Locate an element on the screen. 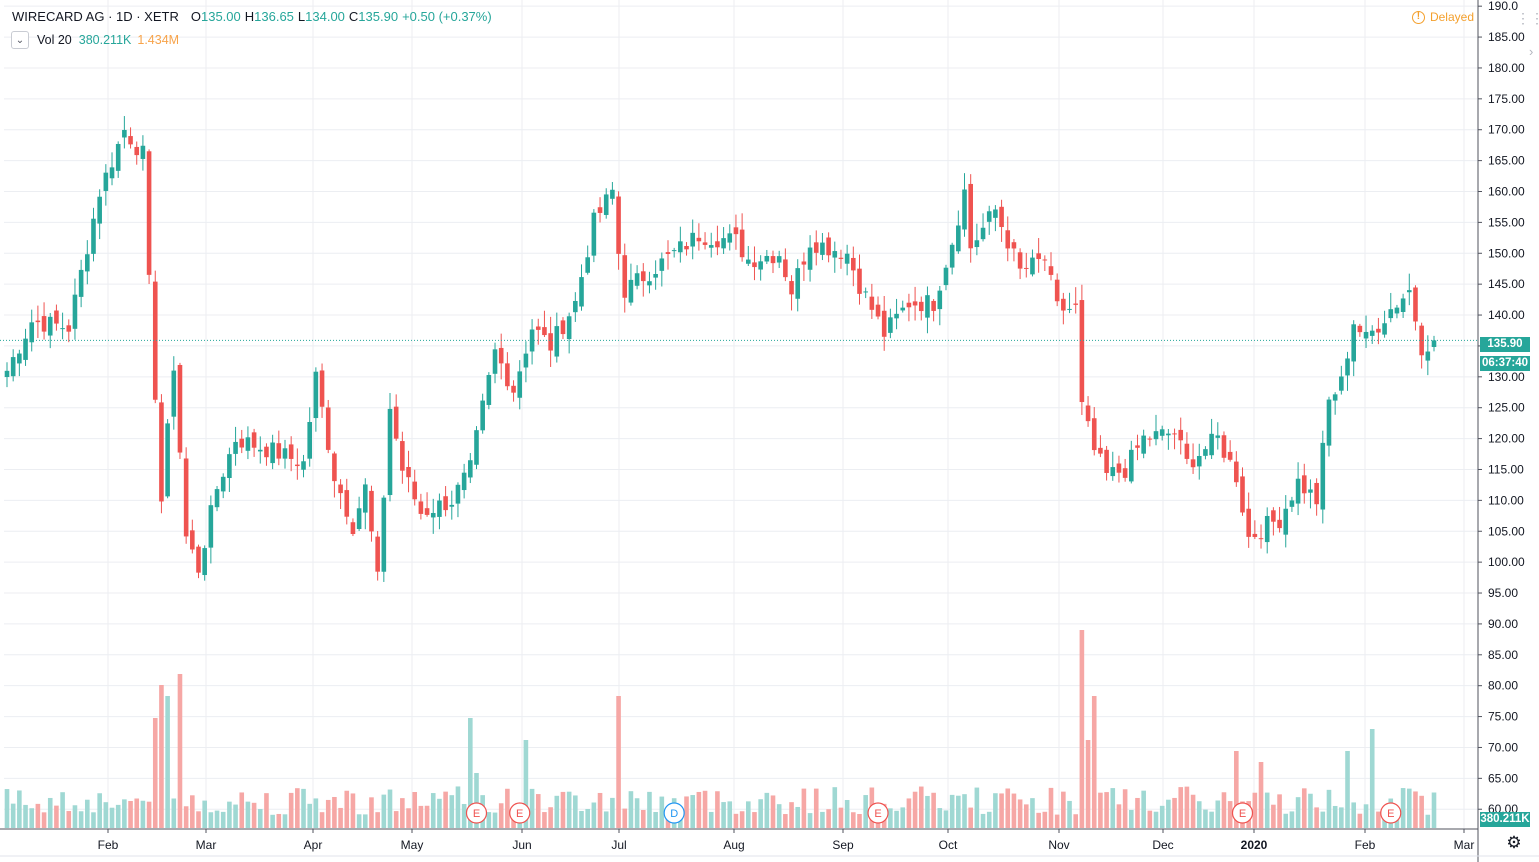  chevron-down-icon: ⌄ is located at coordinates (20, 40).